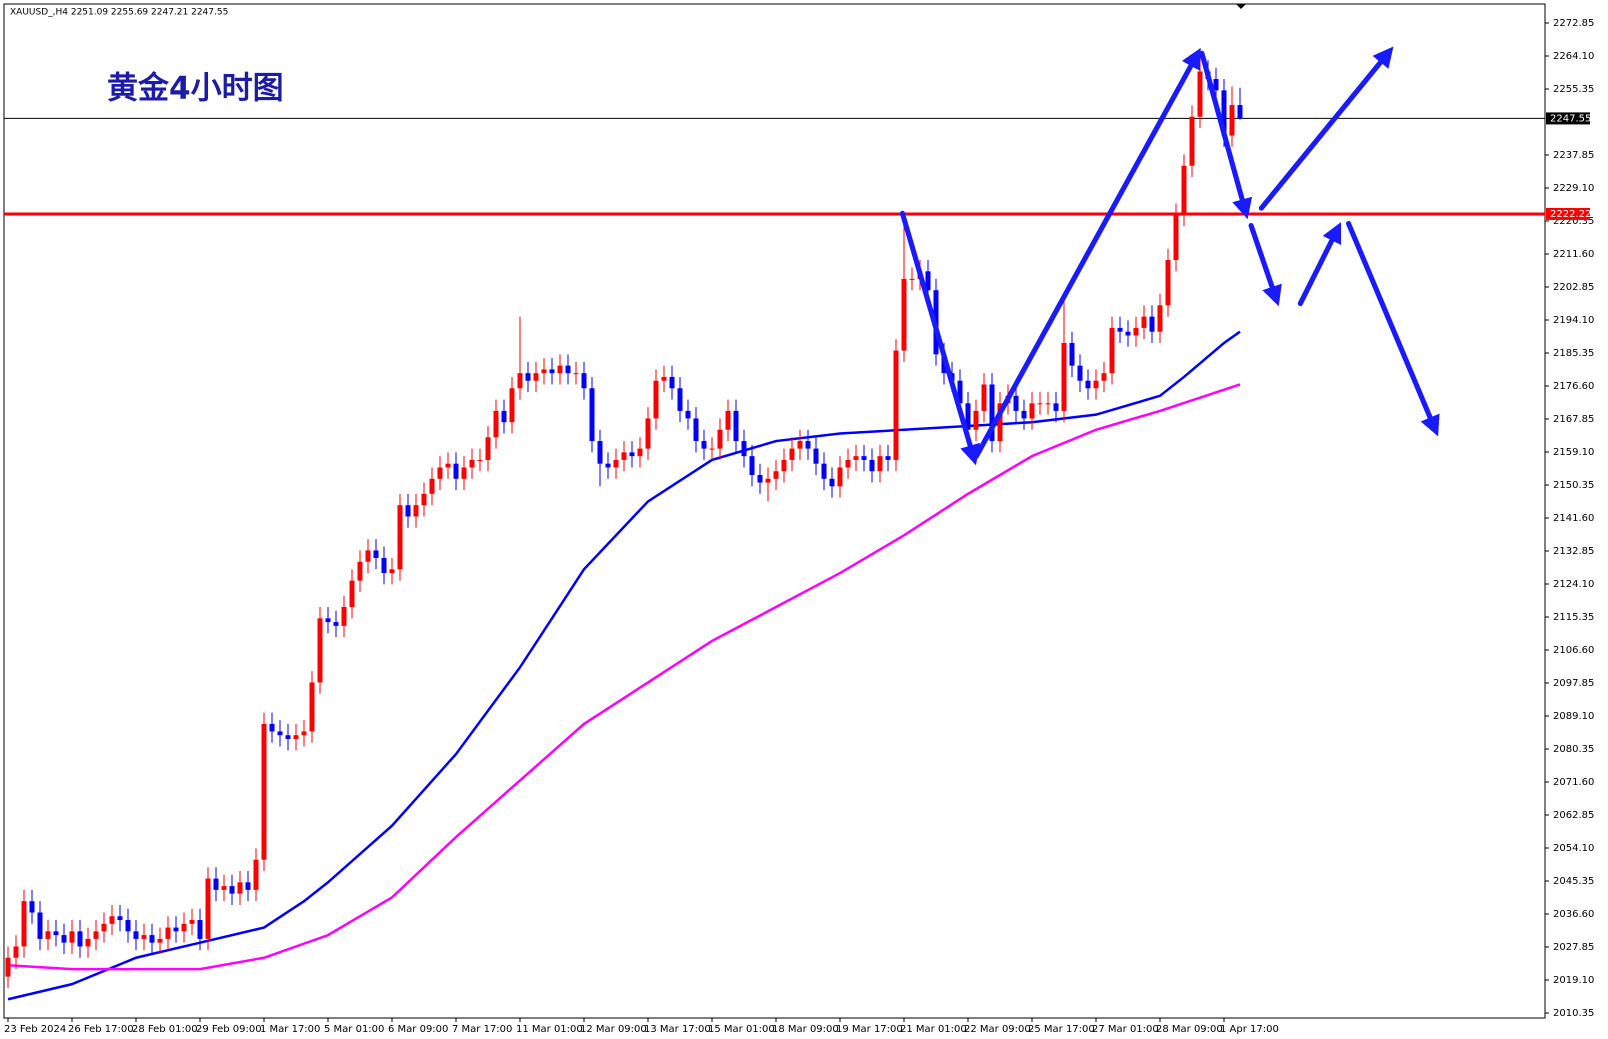  What do you see at coordinates (1573, 518) in the screenshot?
I see `y-tick-label: 2141.60` at bounding box center [1573, 518].